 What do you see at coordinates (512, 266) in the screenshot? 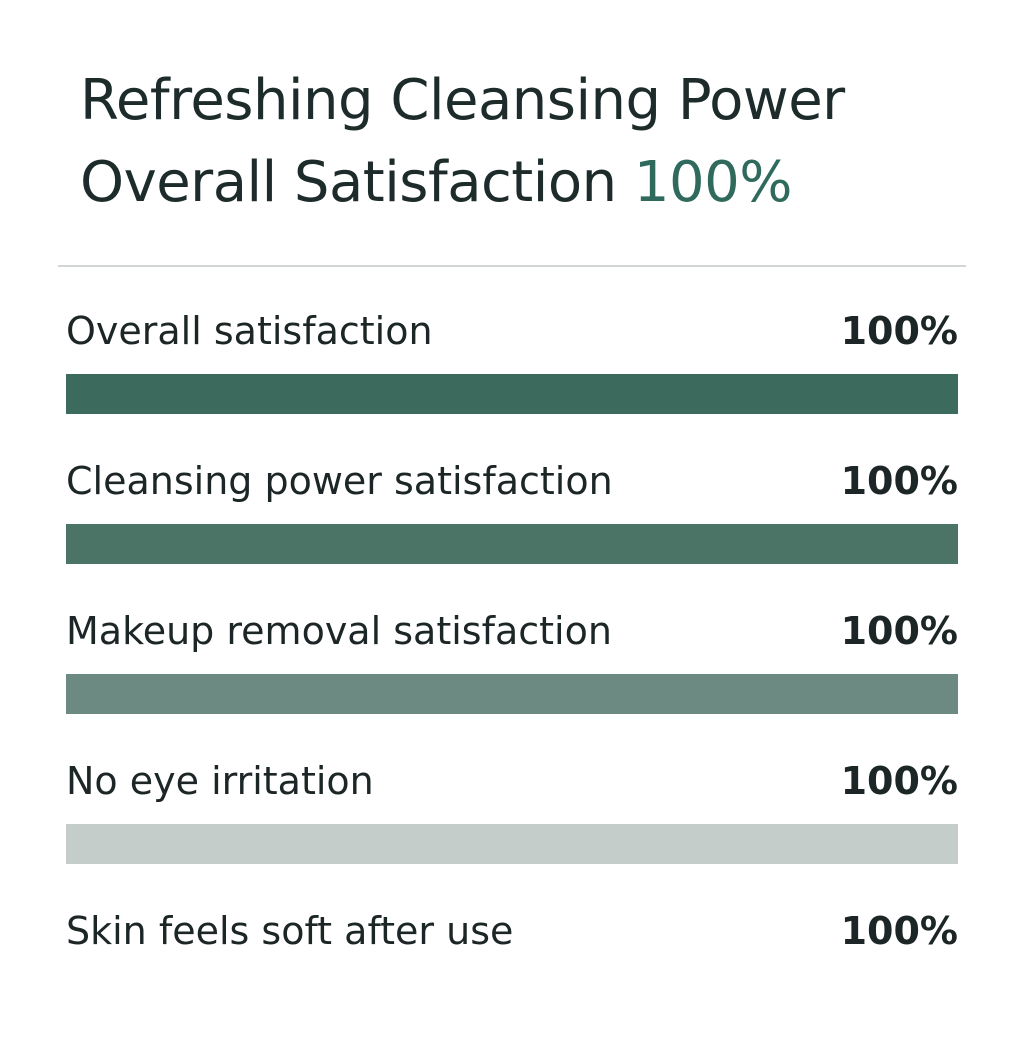
I see `header-divider` at bounding box center [512, 266].